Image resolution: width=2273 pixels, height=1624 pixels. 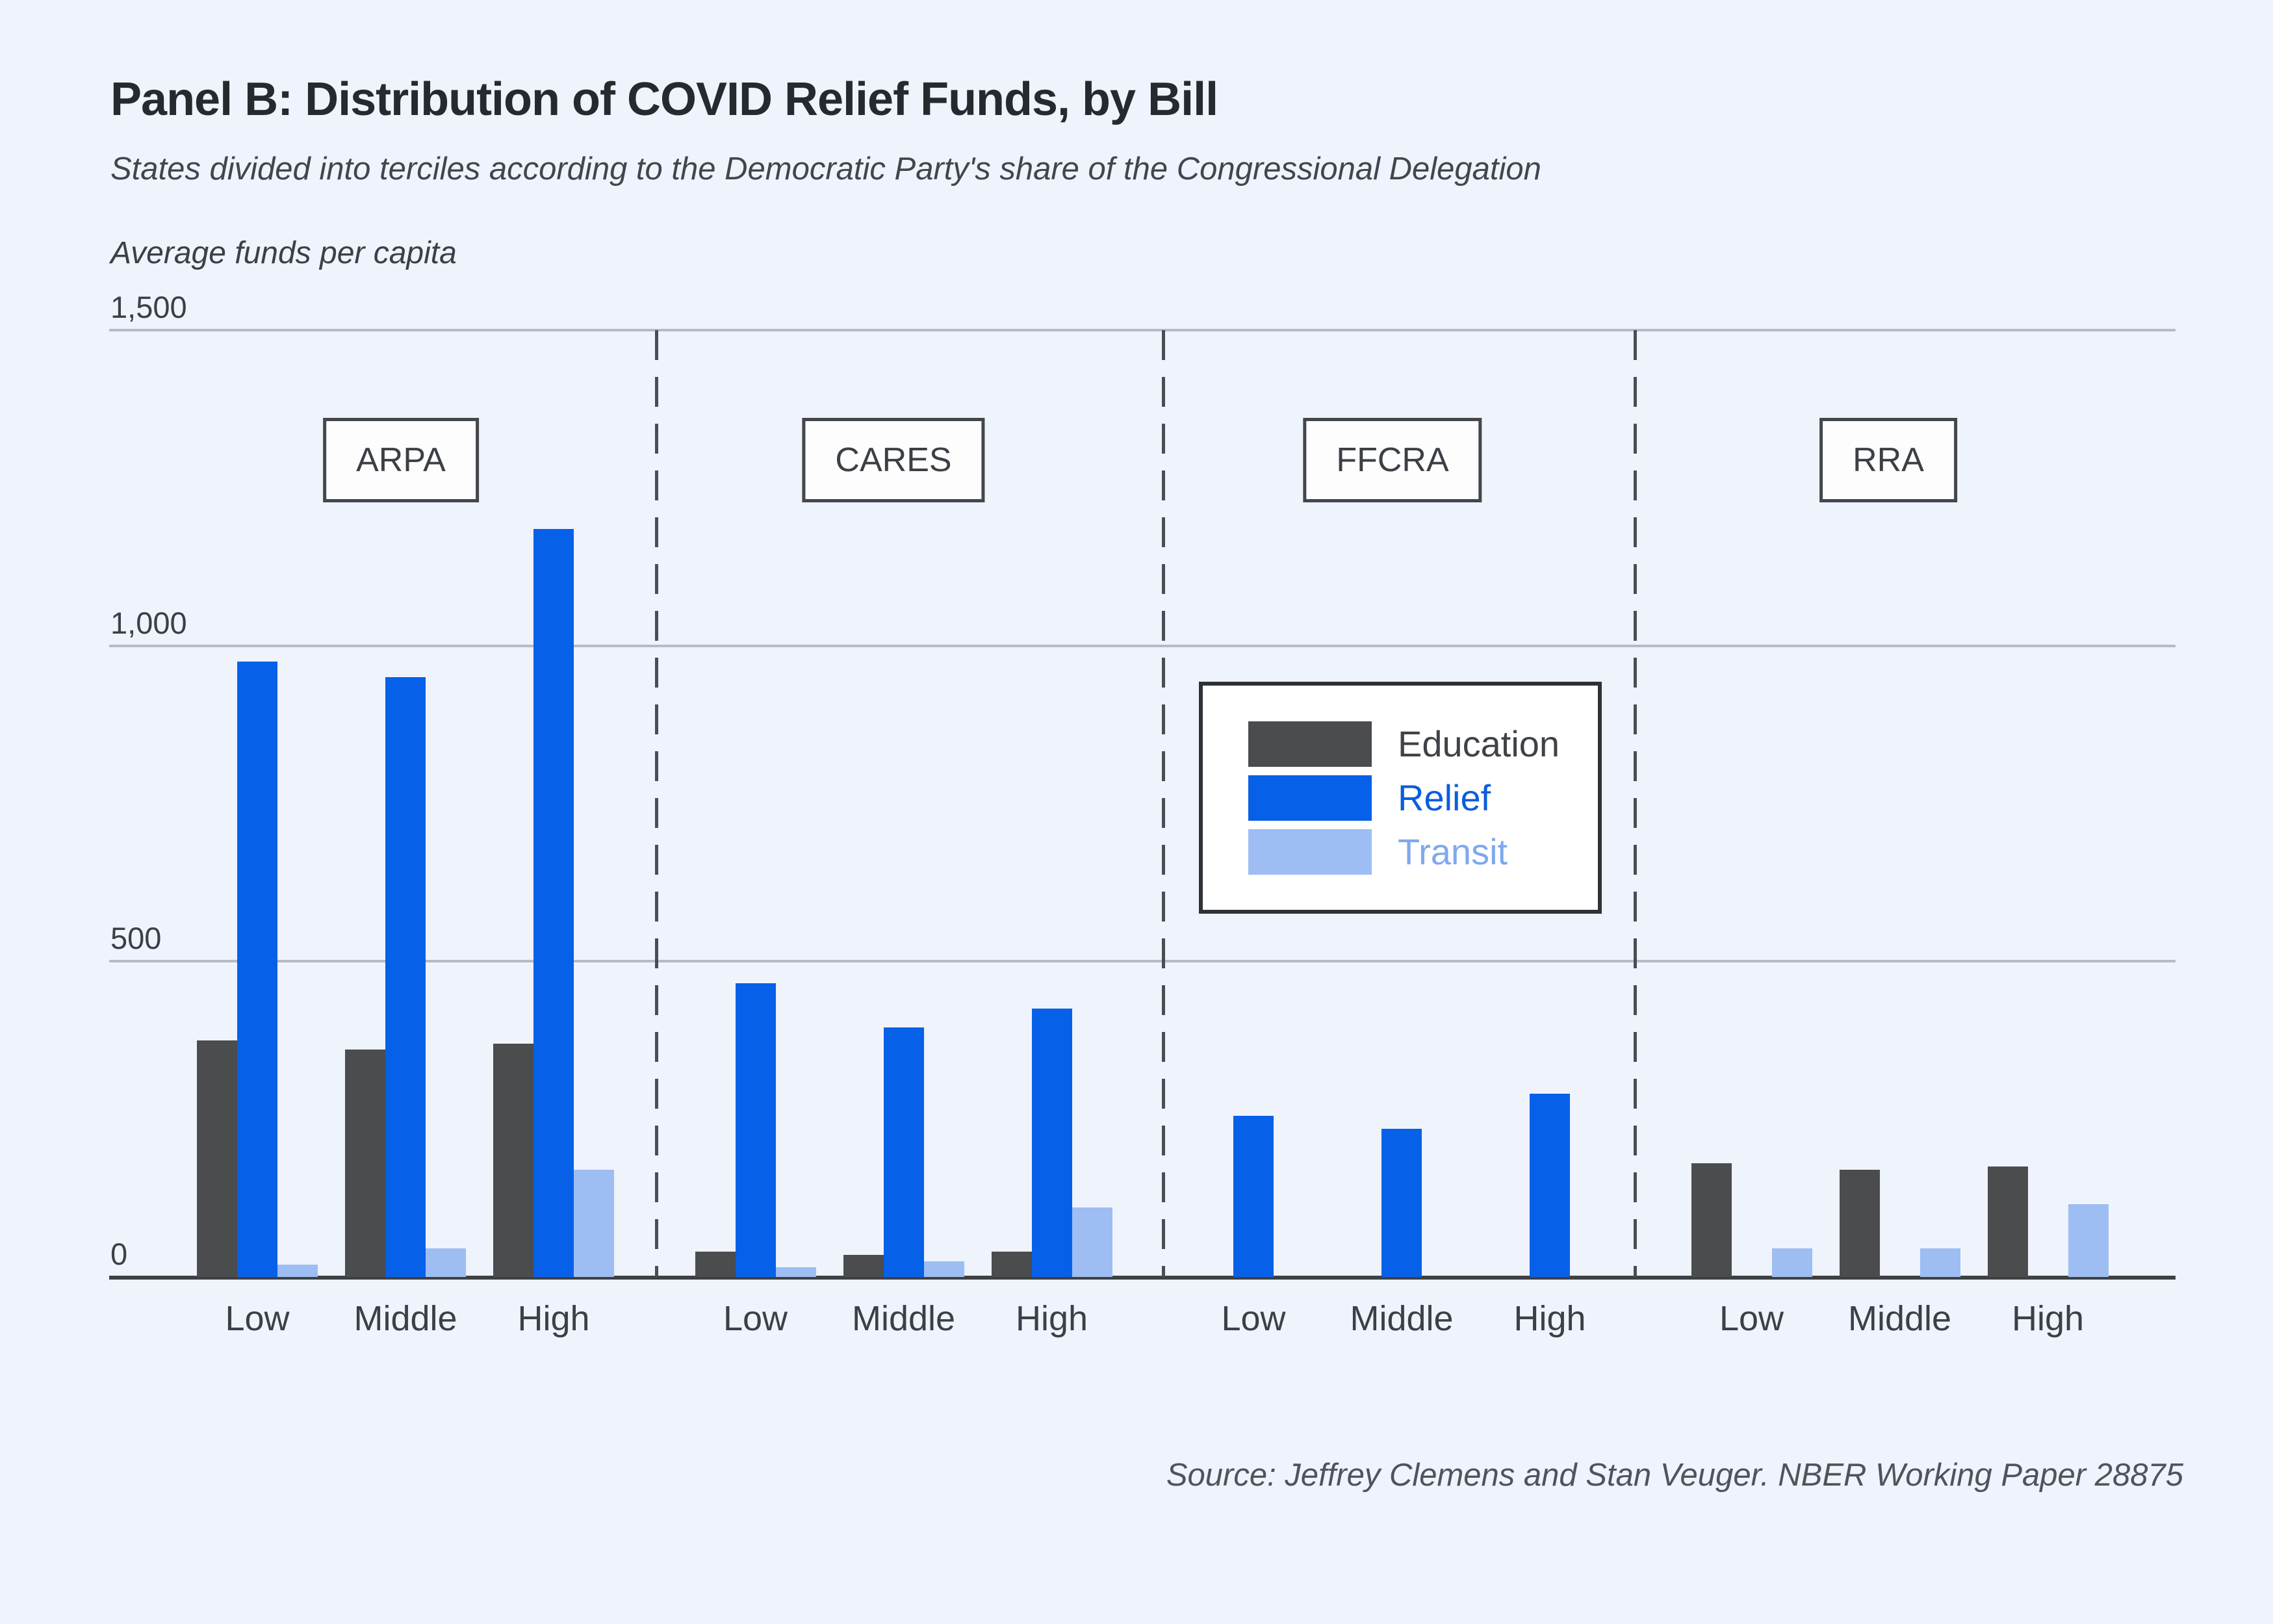 What do you see at coordinates (1392, 460) in the screenshot?
I see `bill-label-ffcra: FFCRA` at bounding box center [1392, 460].